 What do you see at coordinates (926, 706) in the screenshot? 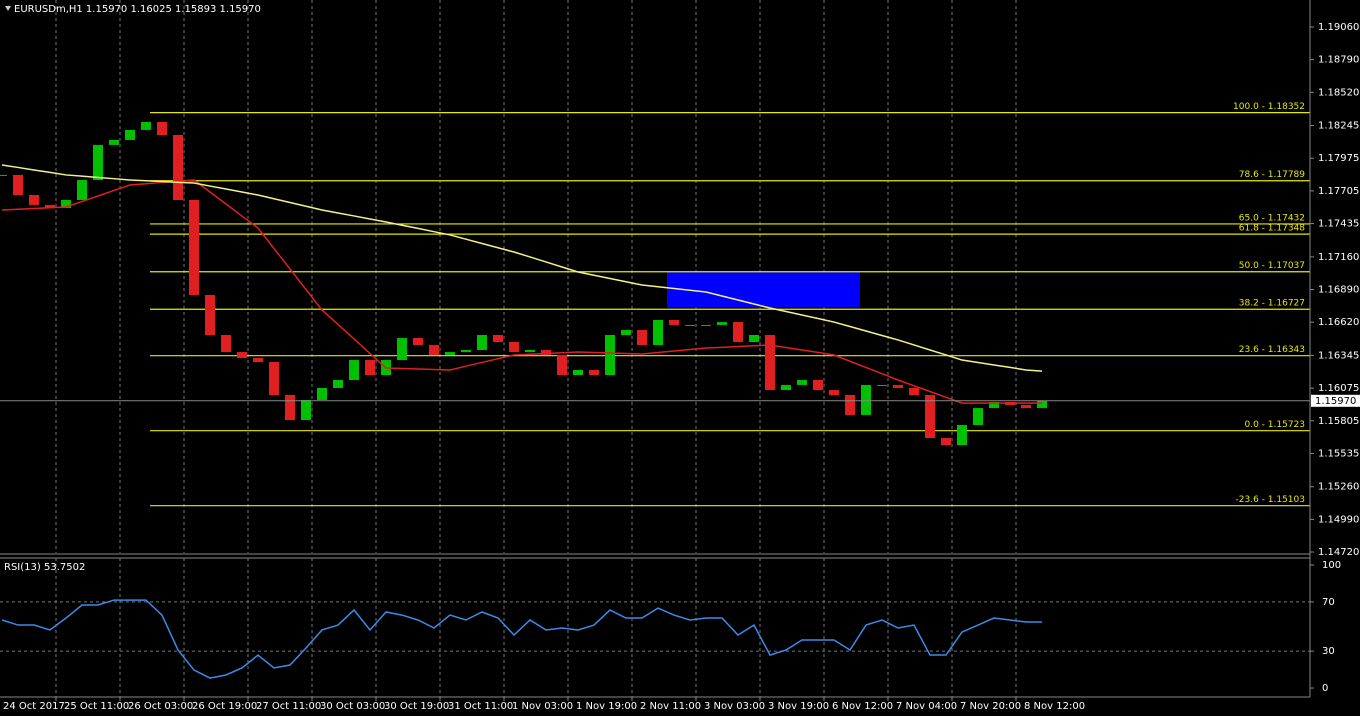
I see `x-tick-label: 7 Nov 04:00` at bounding box center [926, 706].